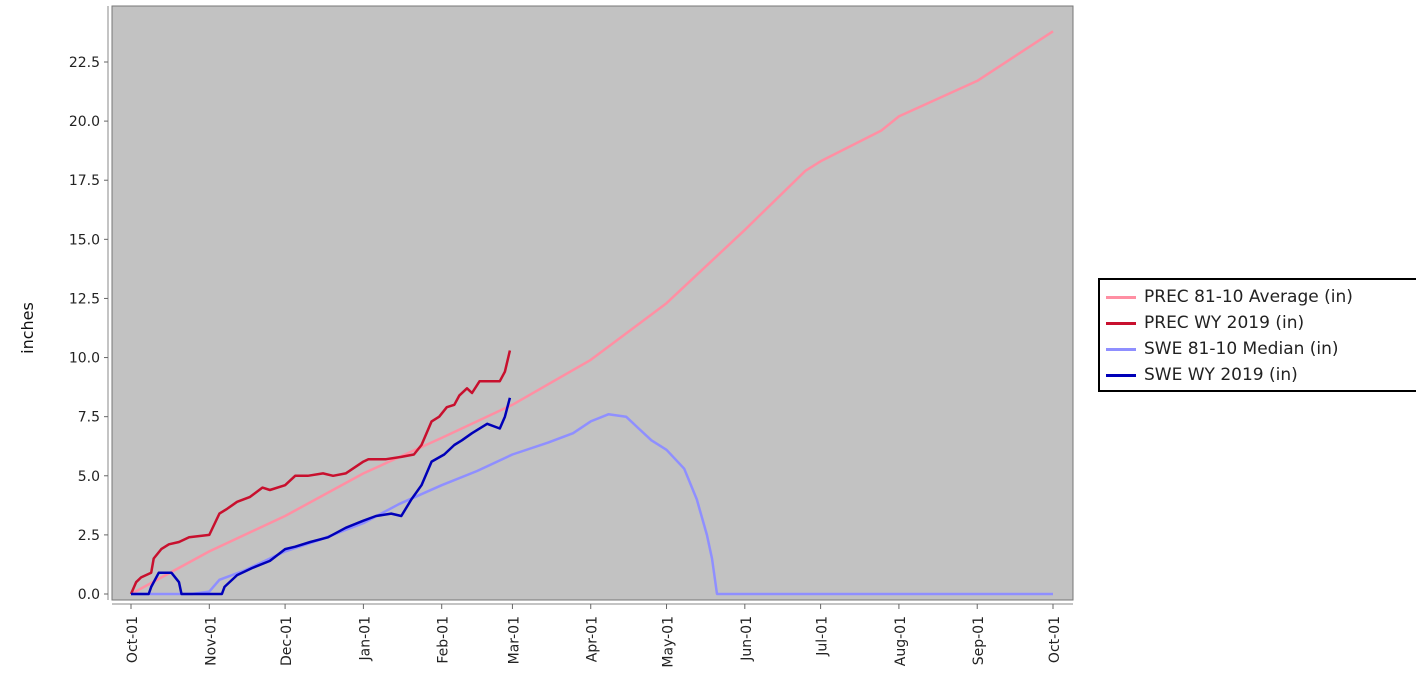 The width and height of the screenshot is (1416, 697). What do you see at coordinates (89, 418) in the screenshot?
I see `y-tick-label: 7.5` at bounding box center [89, 418].